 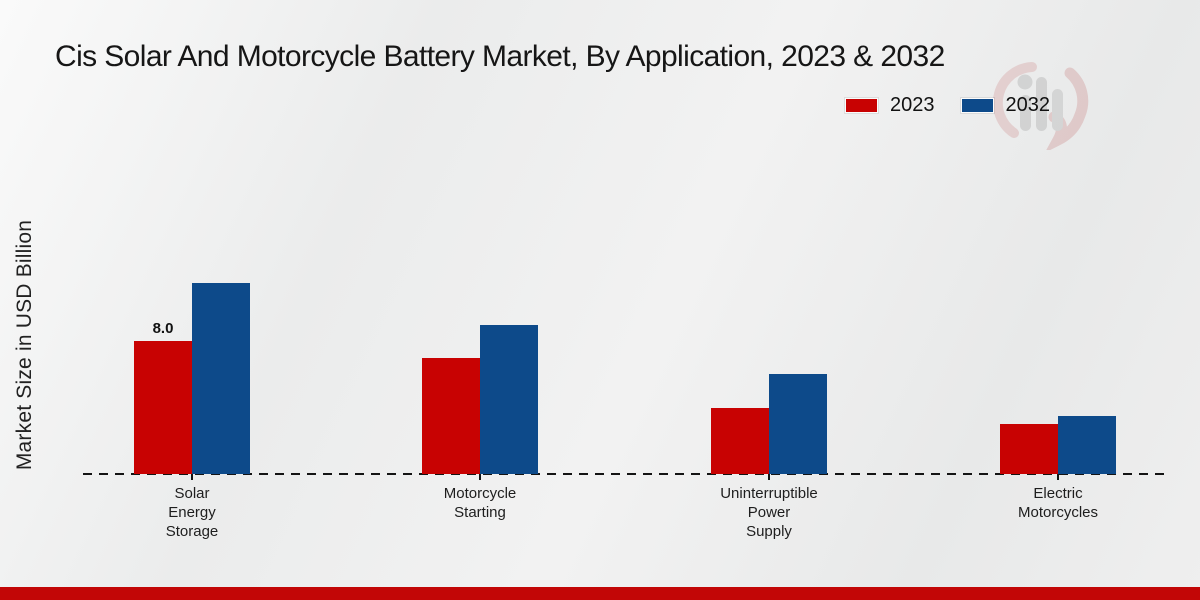 What do you see at coordinates (1058, 503) in the screenshot?
I see `x-tick-label: Electric Motorcycles` at bounding box center [1058, 503].